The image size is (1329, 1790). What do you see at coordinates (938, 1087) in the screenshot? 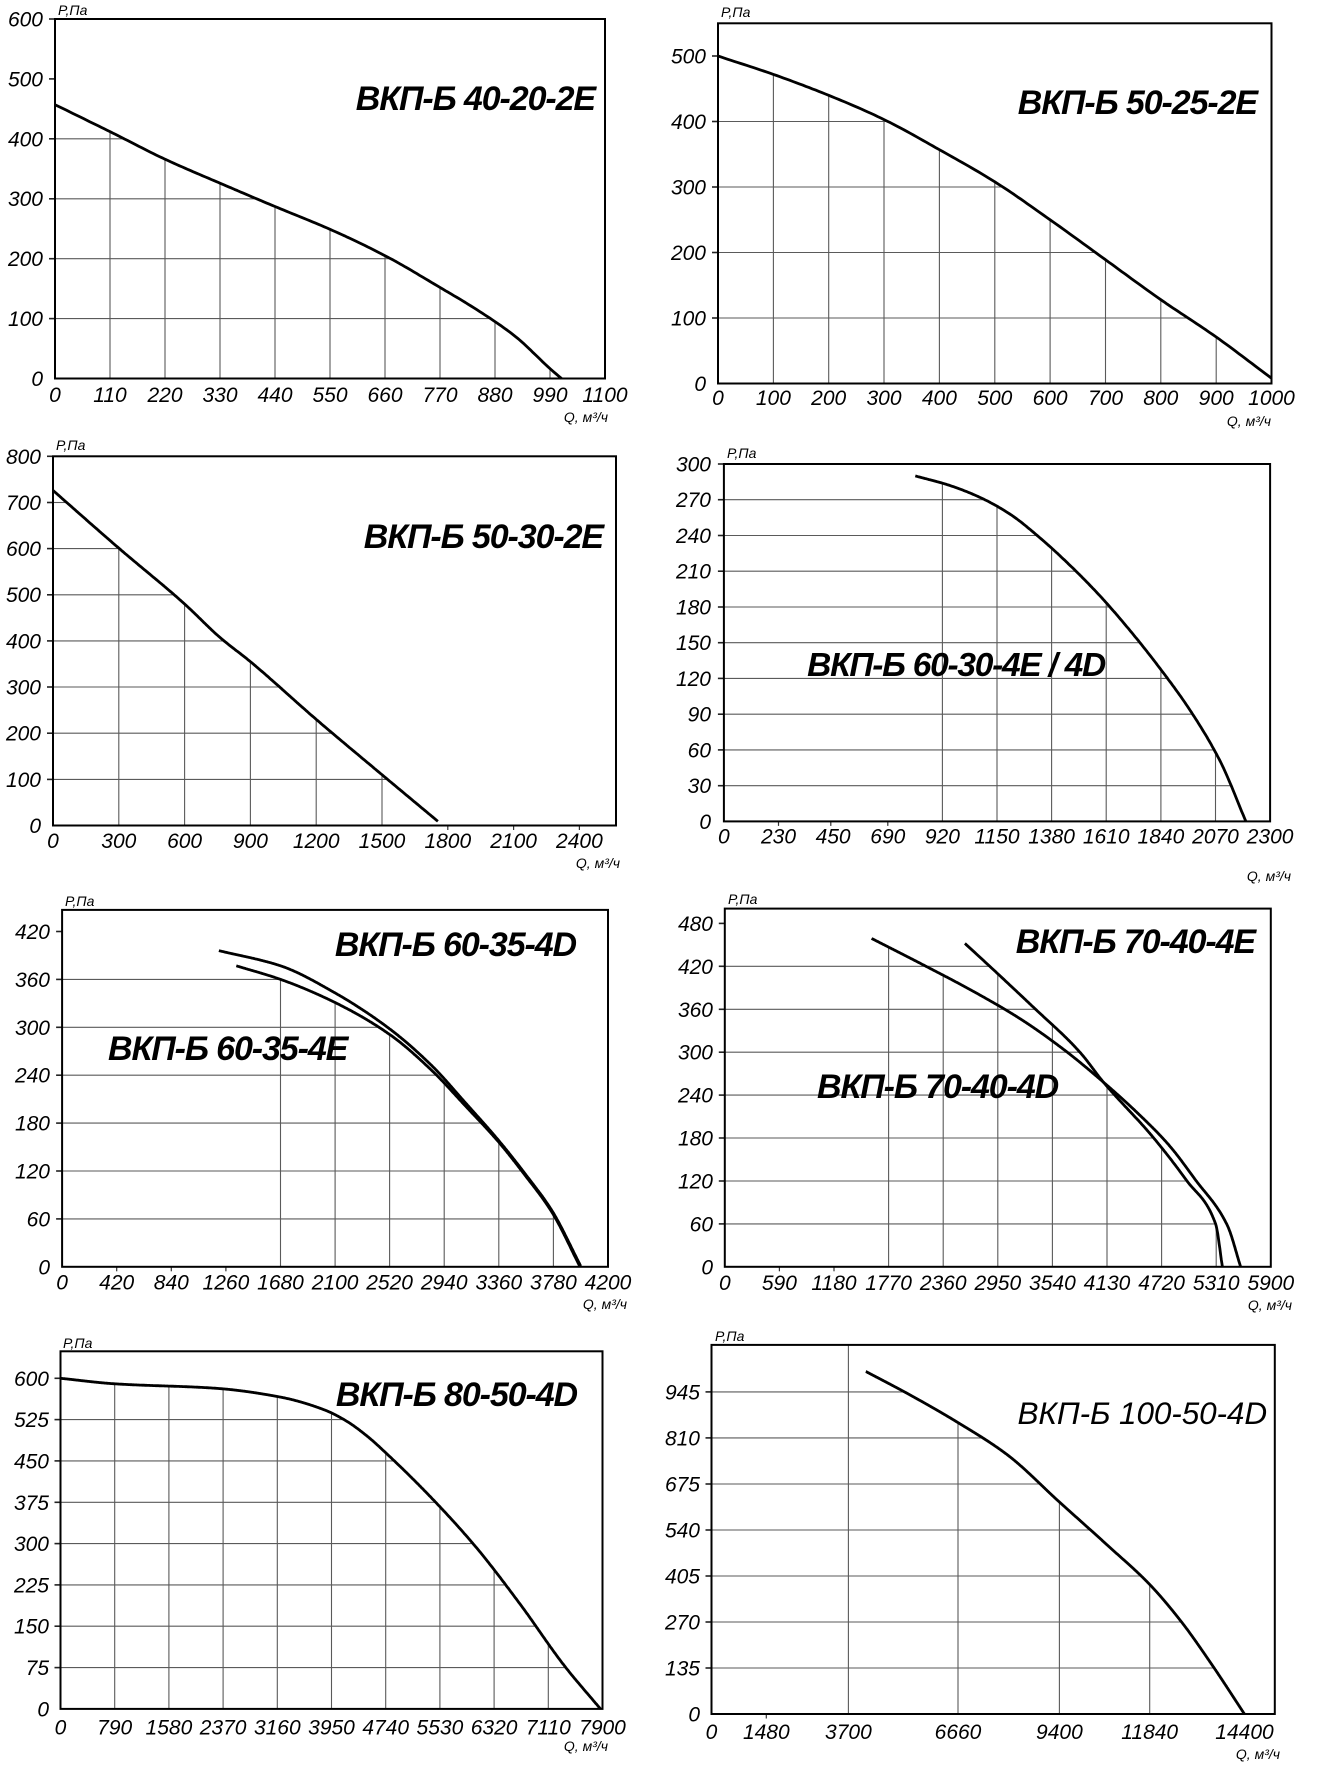
I see `svg-text: ВКП-Б 70-40-4D` at bounding box center [938, 1087].